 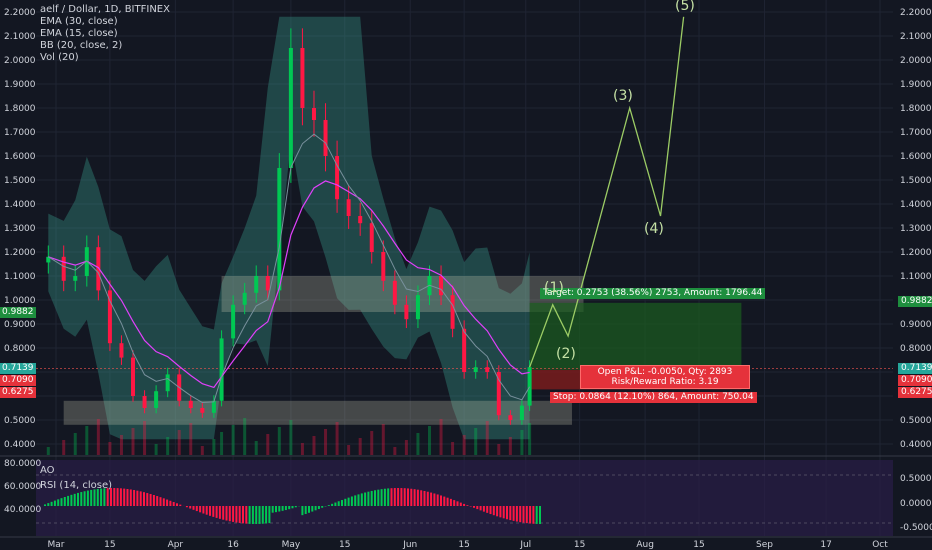 I want to click on time-axis-tick: 16, so click(x=233, y=545).